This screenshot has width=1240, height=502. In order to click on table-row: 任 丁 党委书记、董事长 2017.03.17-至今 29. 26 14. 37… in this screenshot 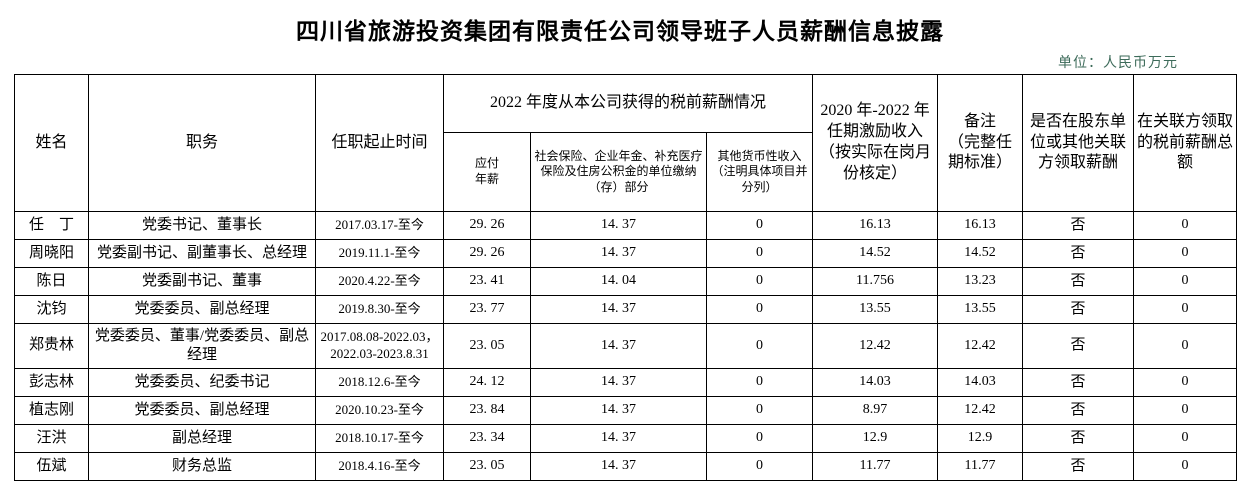, I will do `click(626, 225)`.